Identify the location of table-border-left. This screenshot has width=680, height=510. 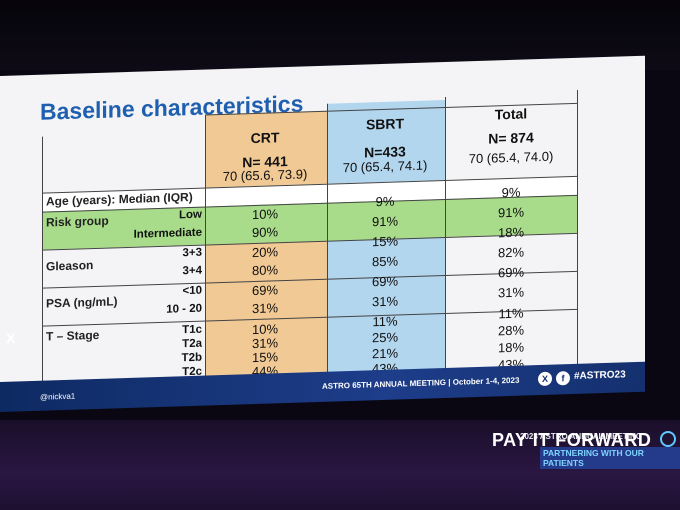
(42, 261).